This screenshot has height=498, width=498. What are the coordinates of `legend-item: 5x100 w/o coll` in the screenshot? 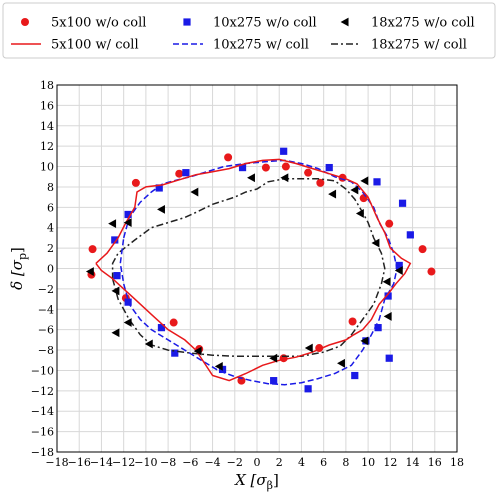 It's located at (83, 23).